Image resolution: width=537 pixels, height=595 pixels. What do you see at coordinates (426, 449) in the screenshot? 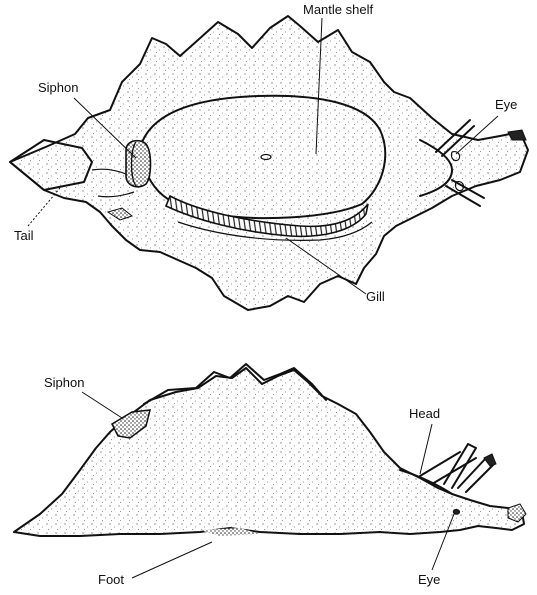
I see `leader-head` at bounding box center [426, 449].